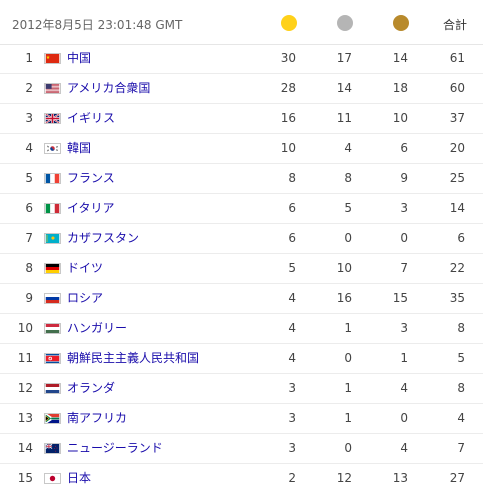 The height and width of the screenshot is (493, 483). I want to click on bronze-count-cell: 10, so click(400, 118).